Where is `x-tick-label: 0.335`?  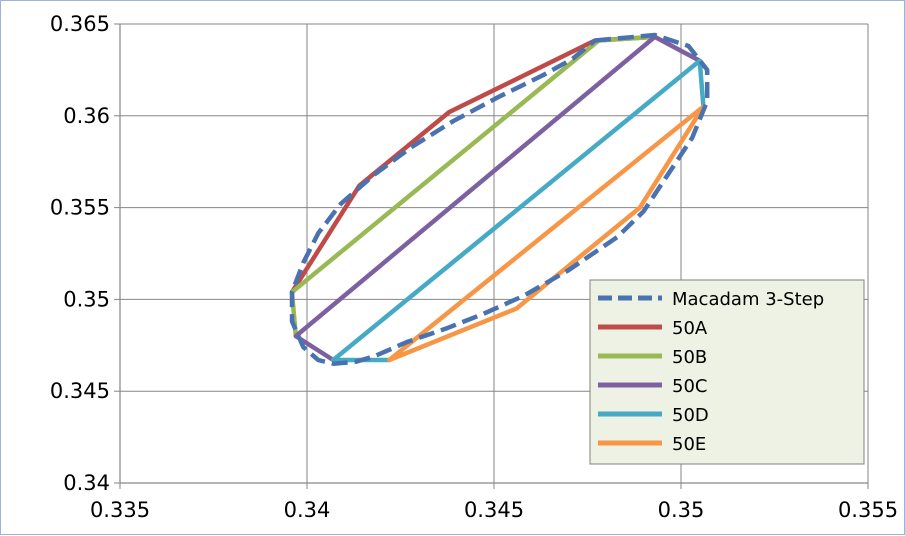
x-tick-label: 0.335 is located at coordinates (120, 510).